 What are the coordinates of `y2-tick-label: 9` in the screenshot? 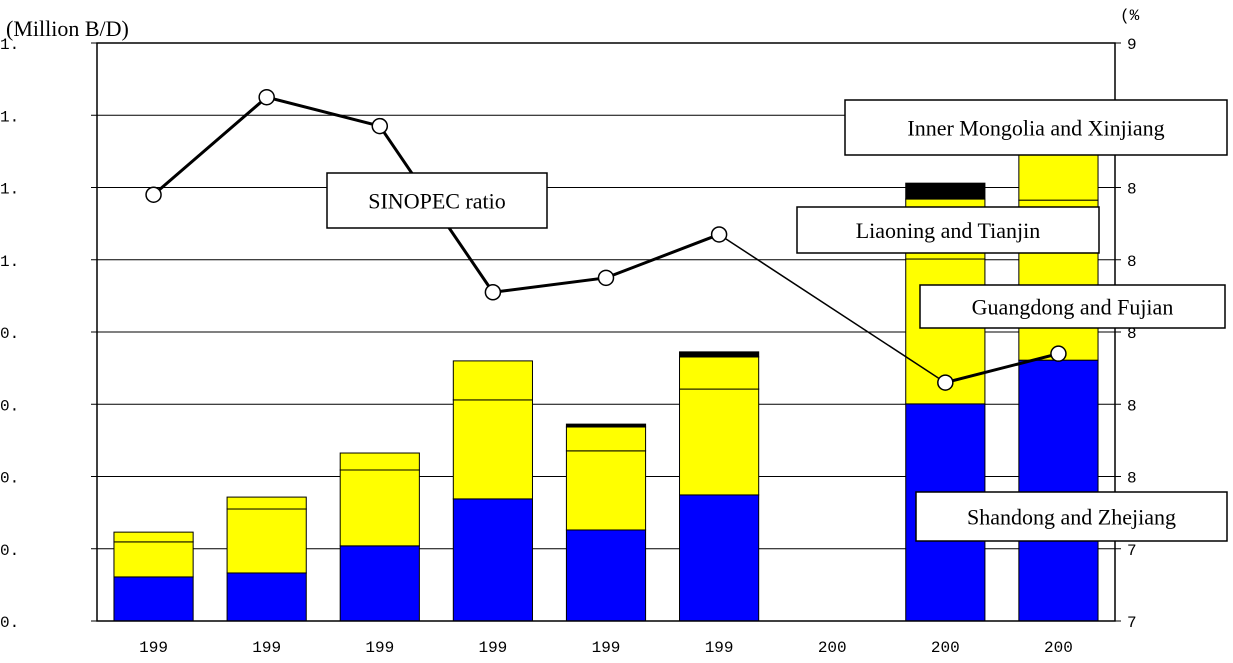 It's located at (1132, 45).